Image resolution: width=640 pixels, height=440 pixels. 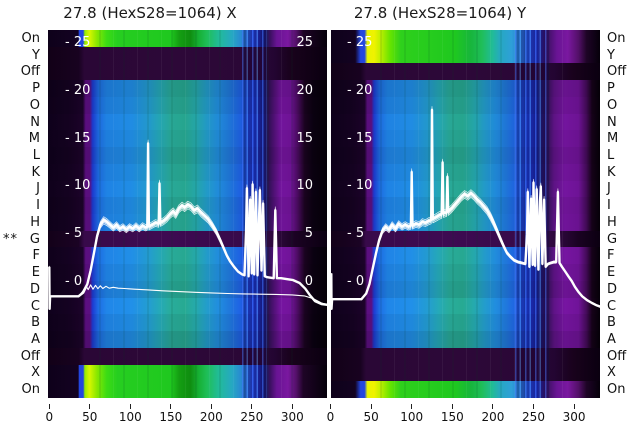 What do you see at coordinates (21, 239) in the screenshot?
I see `row-label-left-g-12: G **` at bounding box center [21, 239].